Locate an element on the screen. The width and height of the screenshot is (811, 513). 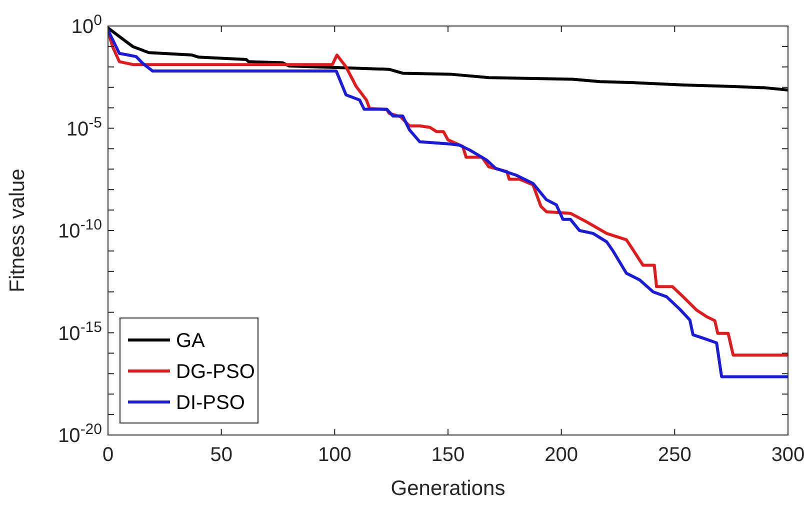
x-axis-title: Generations is located at coordinates (448, 488).